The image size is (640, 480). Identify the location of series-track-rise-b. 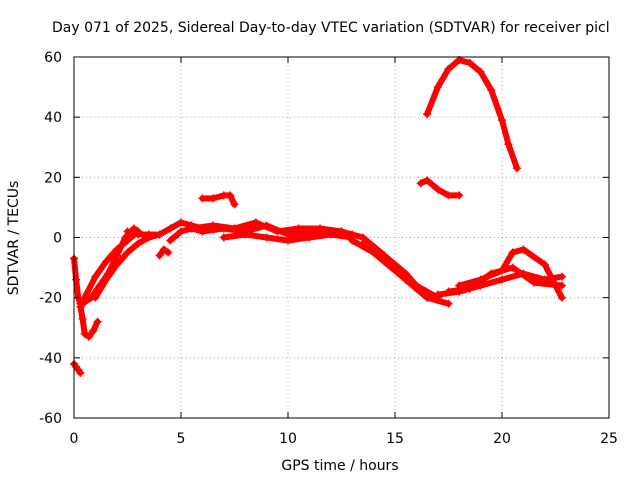
(111, 264).